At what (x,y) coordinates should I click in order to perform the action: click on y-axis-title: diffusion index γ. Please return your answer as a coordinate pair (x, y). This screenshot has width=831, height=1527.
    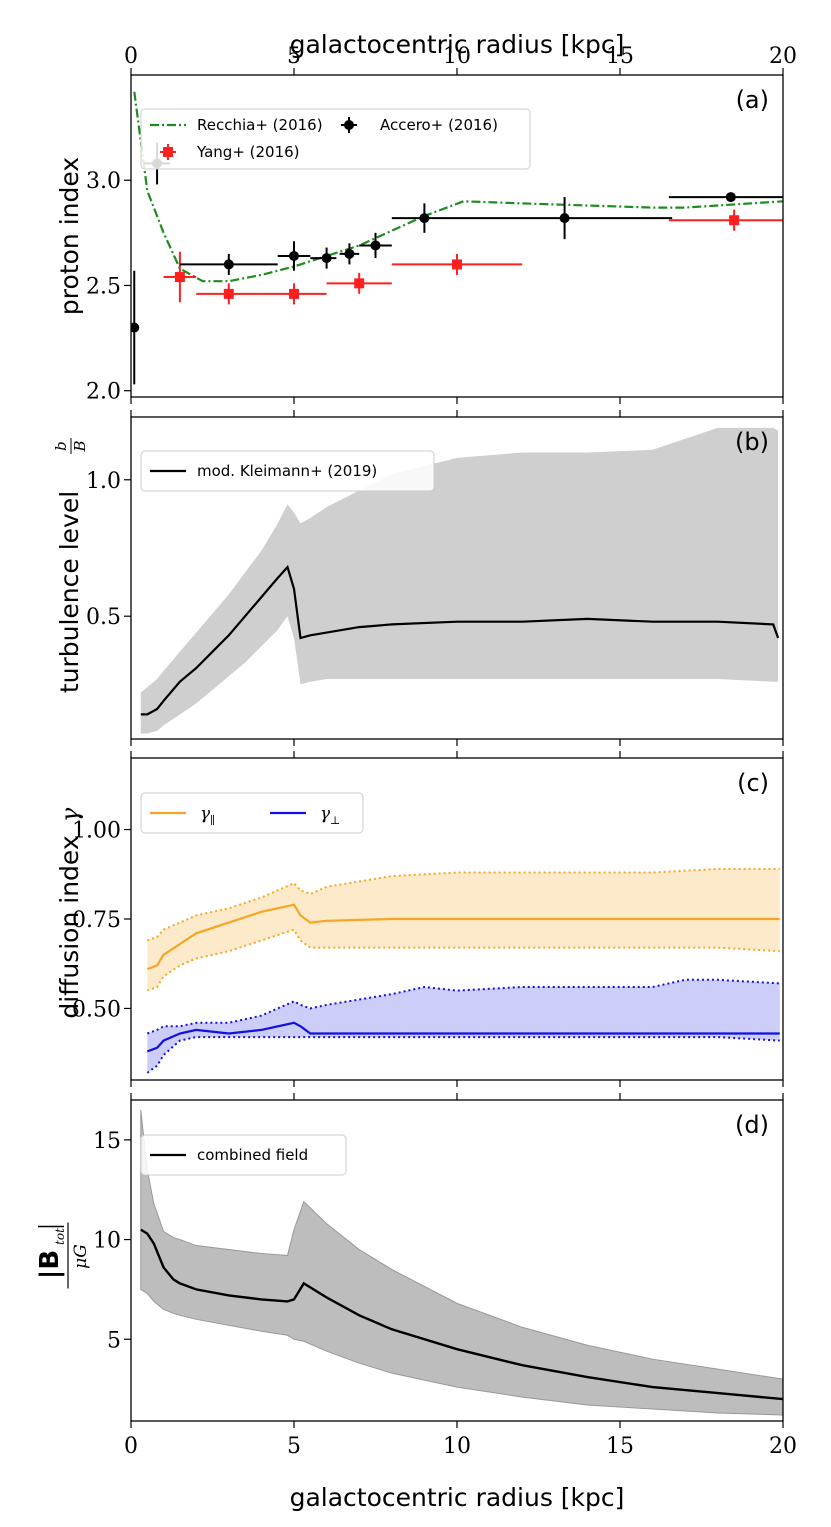
    Looking at the image, I should click on (69, 913).